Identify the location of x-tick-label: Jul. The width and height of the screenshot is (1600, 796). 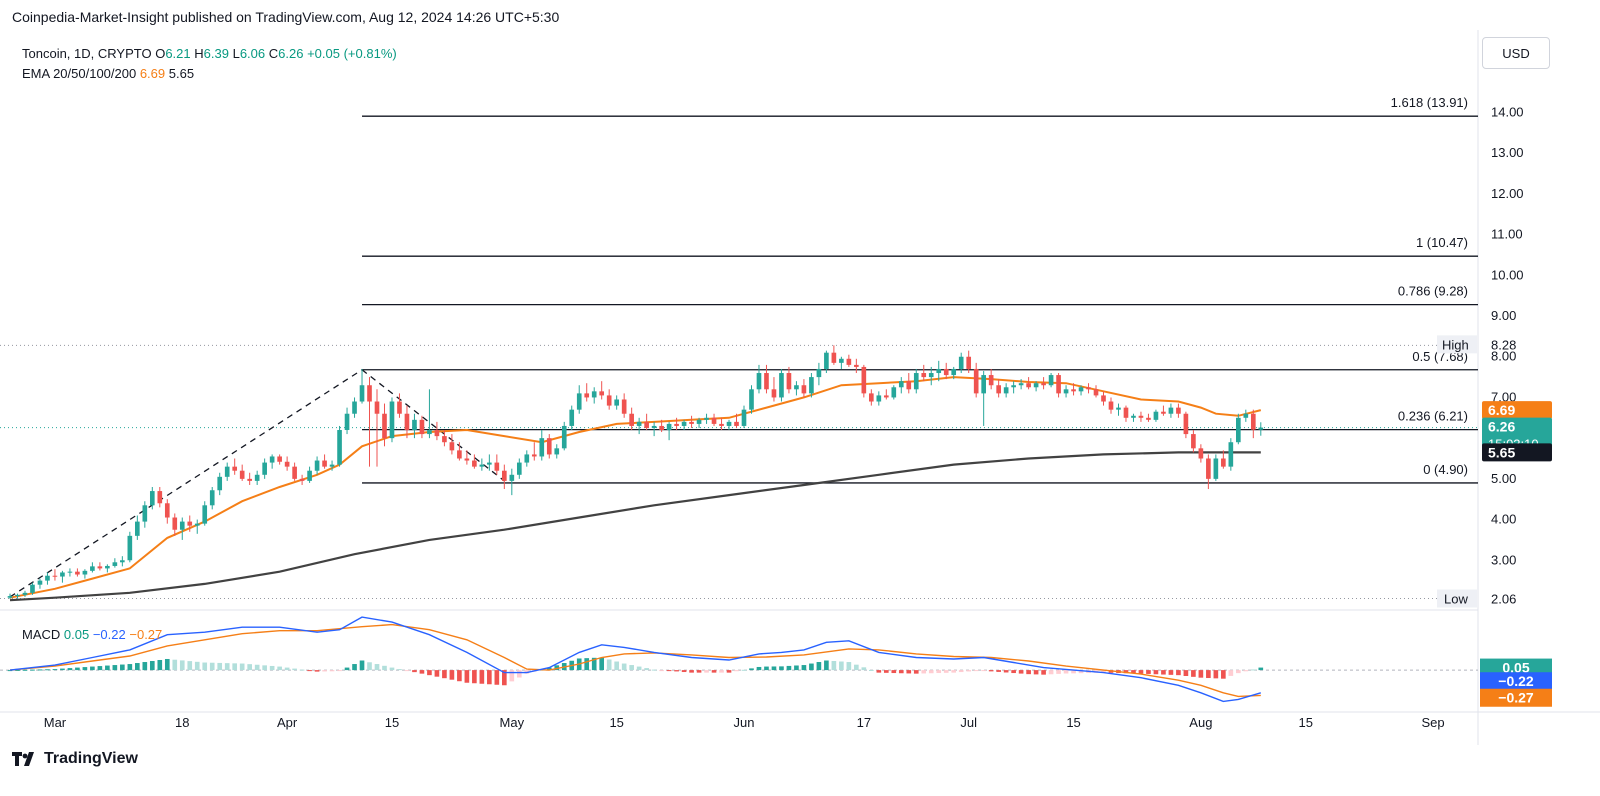
(968, 722).